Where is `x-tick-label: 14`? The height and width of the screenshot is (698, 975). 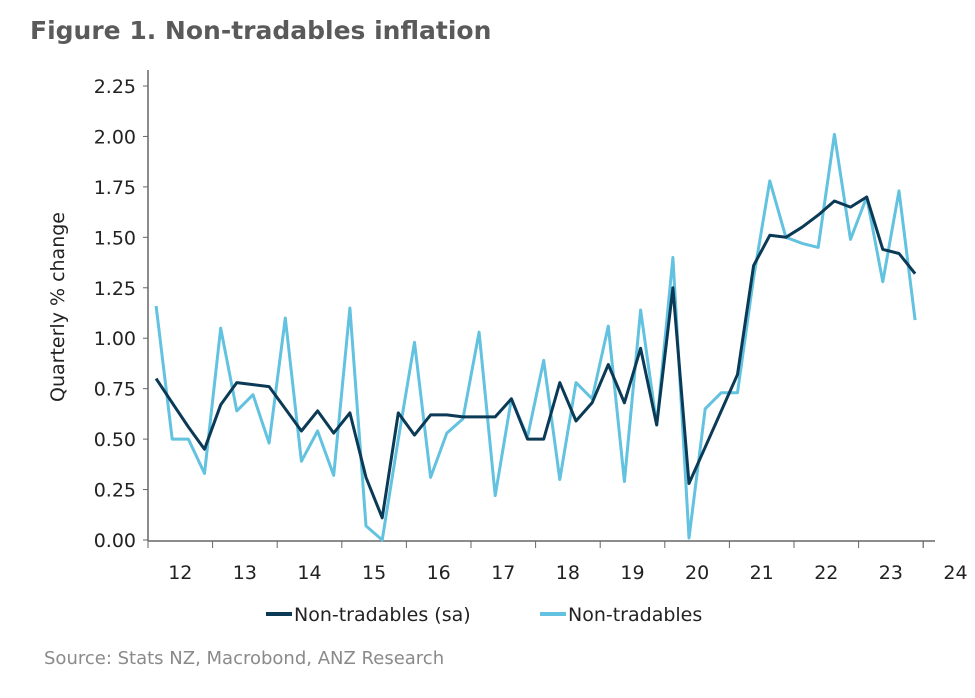 x-tick-label: 14 is located at coordinates (309, 573).